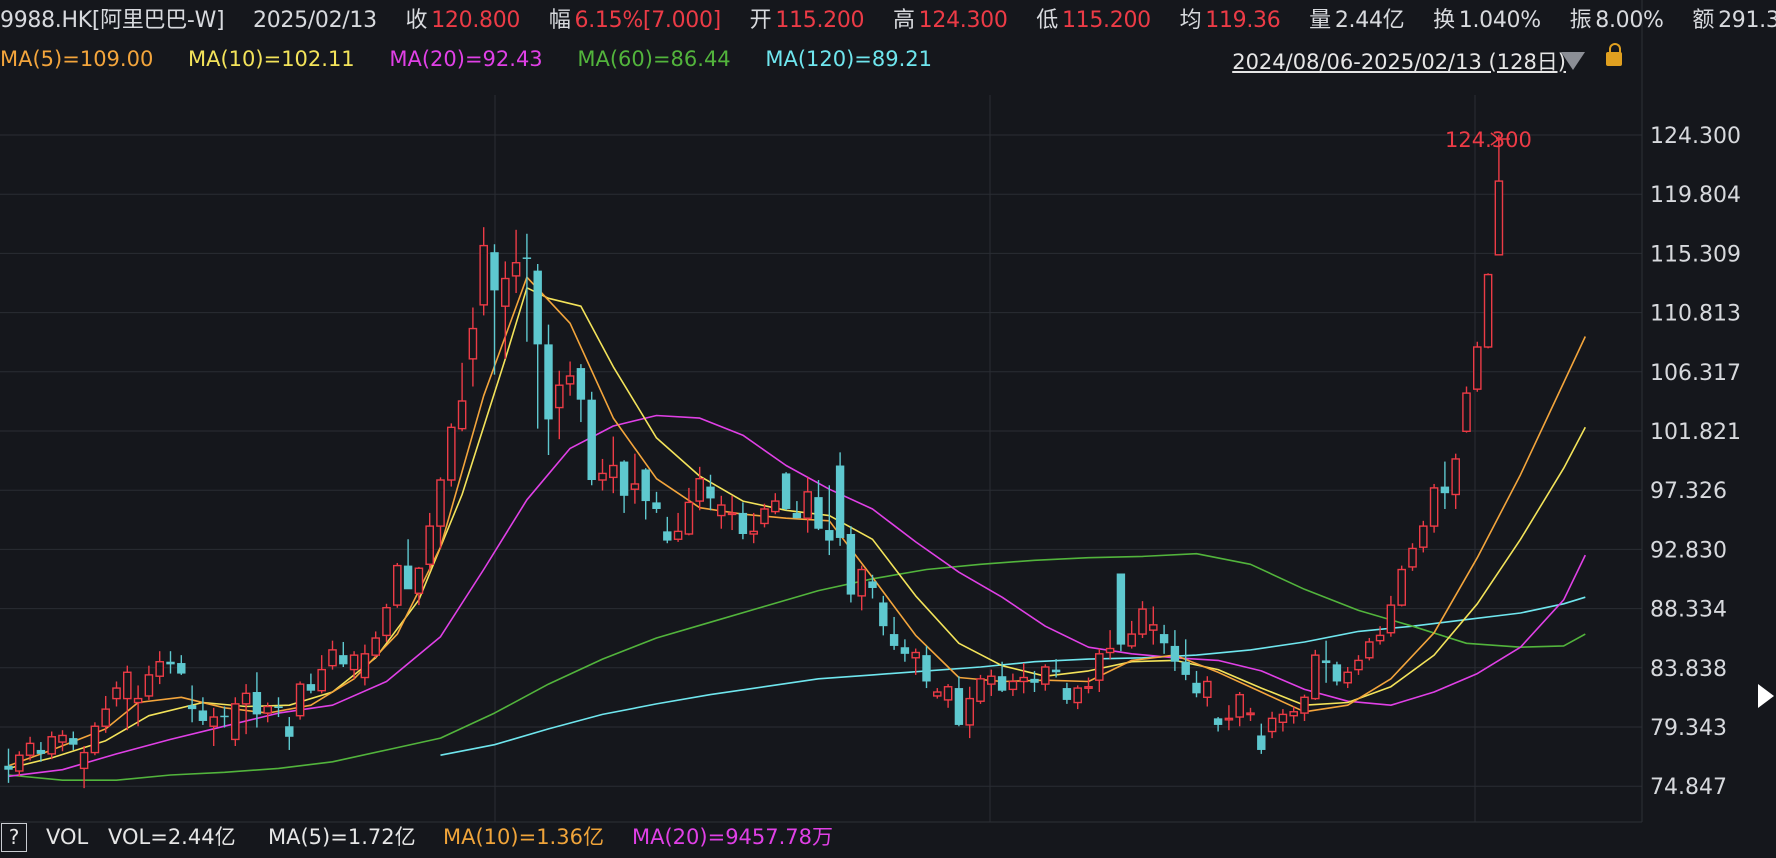 The height and width of the screenshot is (858, 1776). What do you see at coordinates (1243, 20) in the screenshot?
I see `avg-value: 119.36` at bounding box center [1243, 20].